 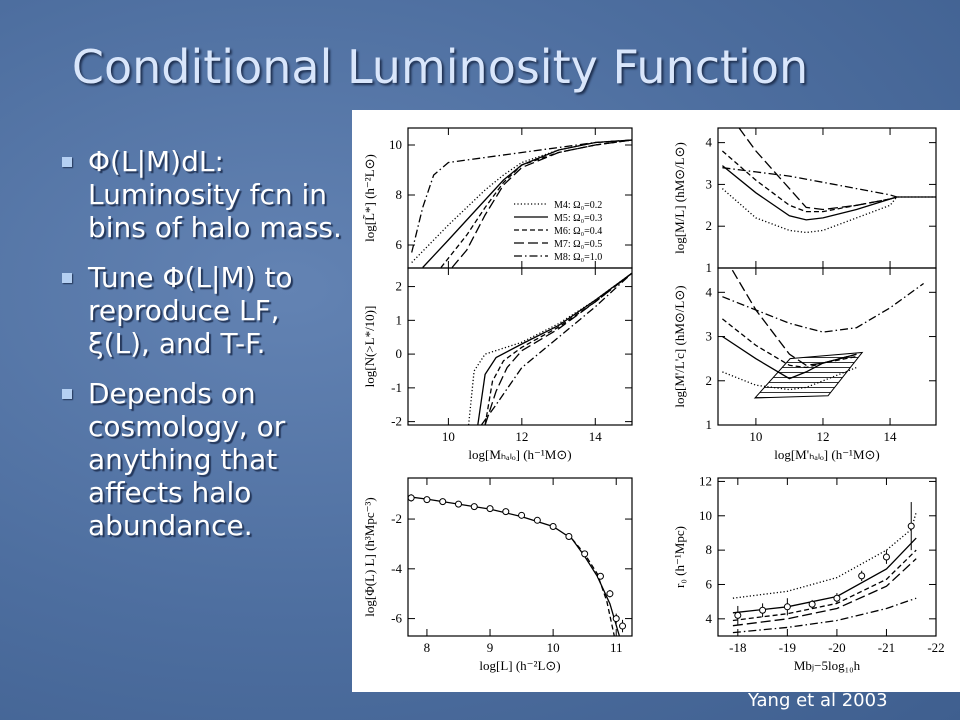 What do you see at coordinates (369, 198) in the screenshot?
I see `y-axis-label: log[L̃*] (h⁻²L⊙)` at bounding box center [369, 198].